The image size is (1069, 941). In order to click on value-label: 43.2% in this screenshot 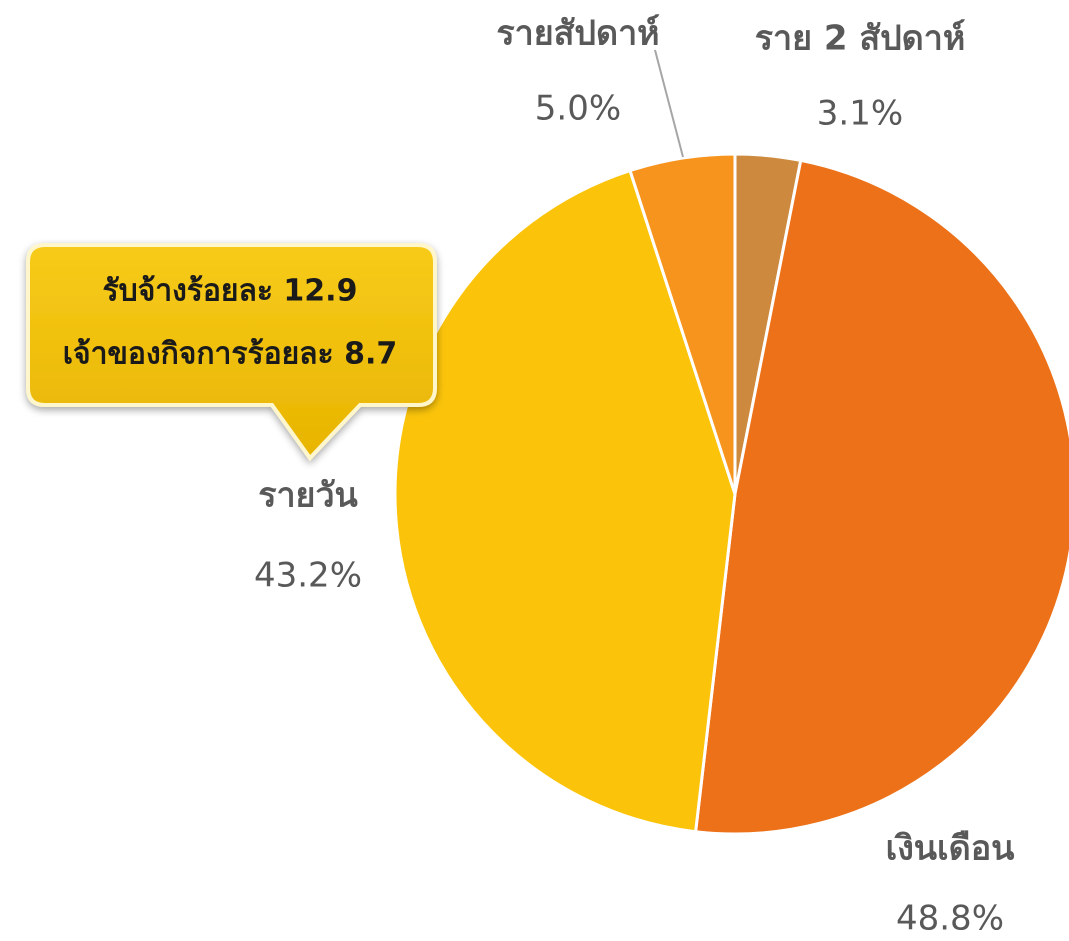, I will do `click(308, 576)`.